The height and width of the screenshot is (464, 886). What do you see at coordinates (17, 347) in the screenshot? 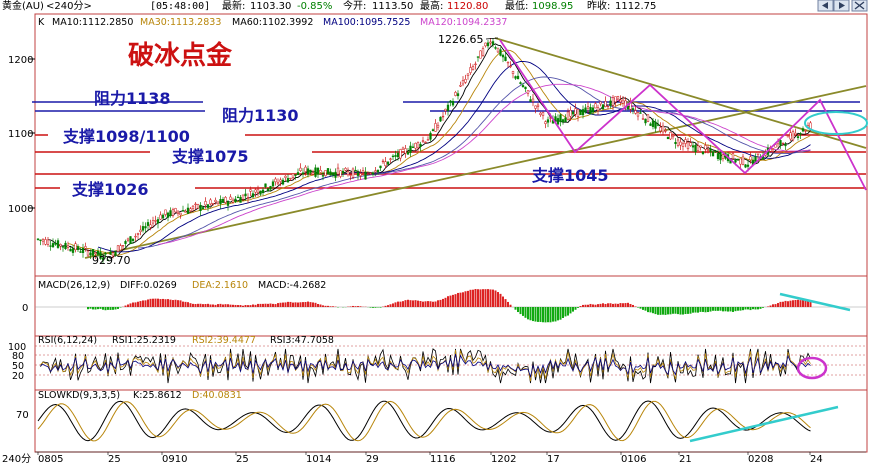
I see `rsi-tick-100: 100` at bounding box center [17, 347].